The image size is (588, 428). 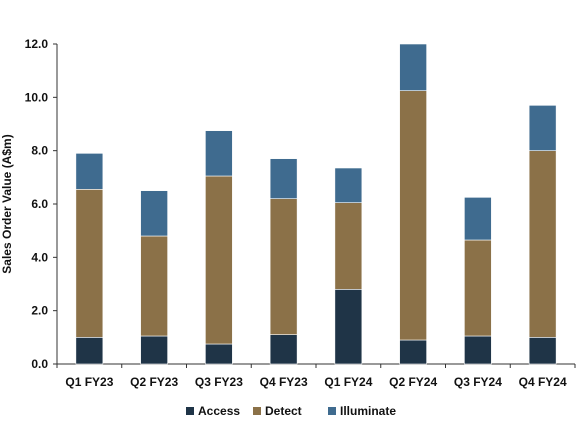 I want to click on legend: Access Detect Illuminate, so click(x=291, y=411).